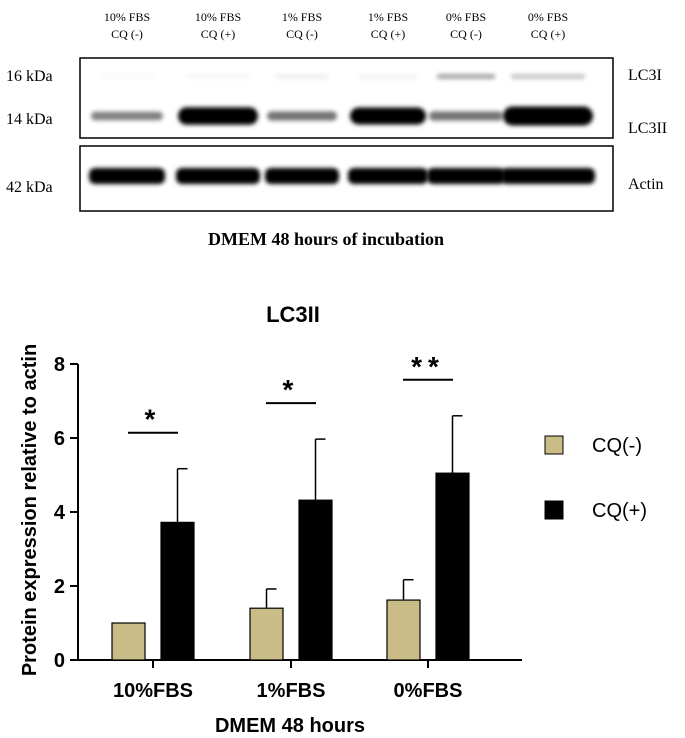  What do you see at coordinates (293, 314) in the screenshot?
I see `chart-title: LC3II` at bounding box center [293, 314].